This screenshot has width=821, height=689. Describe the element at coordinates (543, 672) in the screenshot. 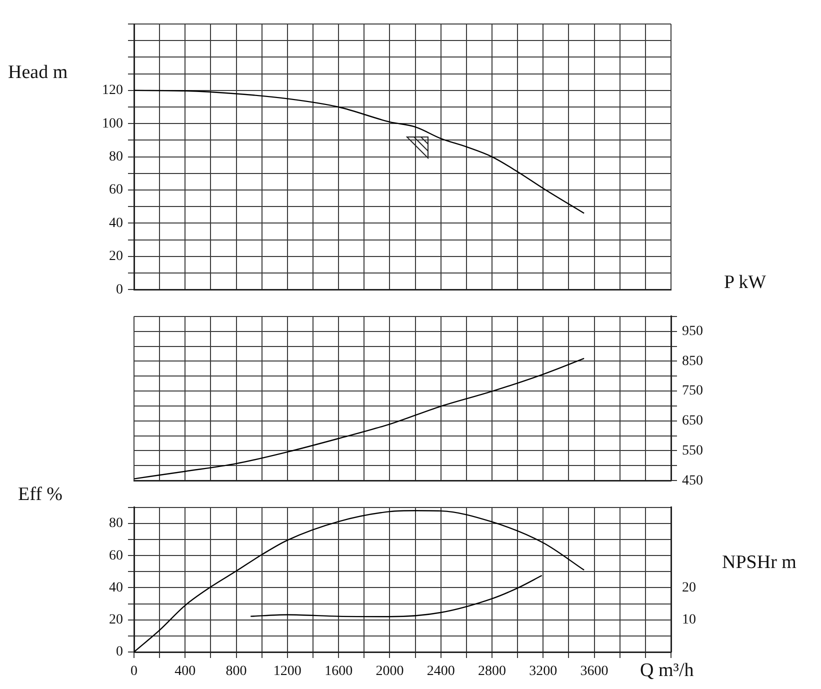

I see `x-tick-label: 3200` at that location.